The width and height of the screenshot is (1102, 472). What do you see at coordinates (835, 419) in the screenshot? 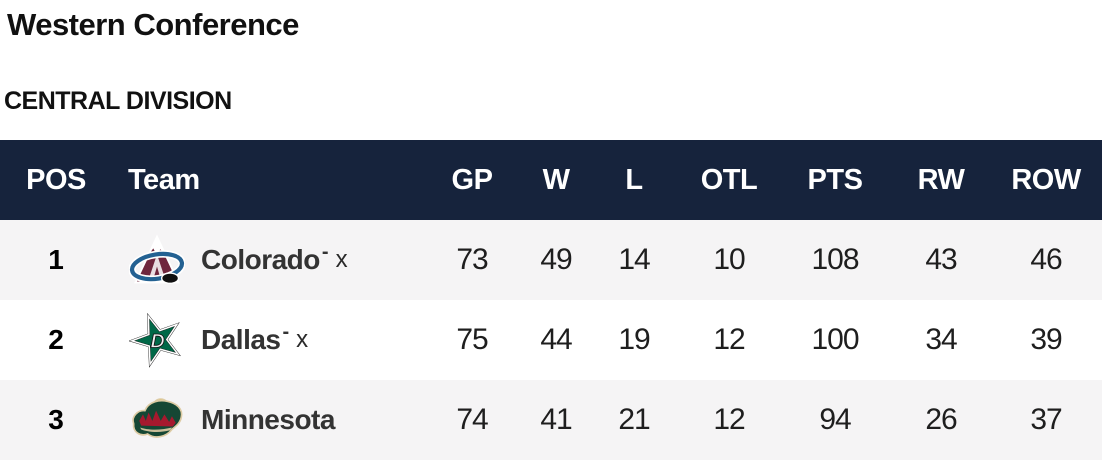
I see `stat-pts: 94` at bounding box center [835, 419].